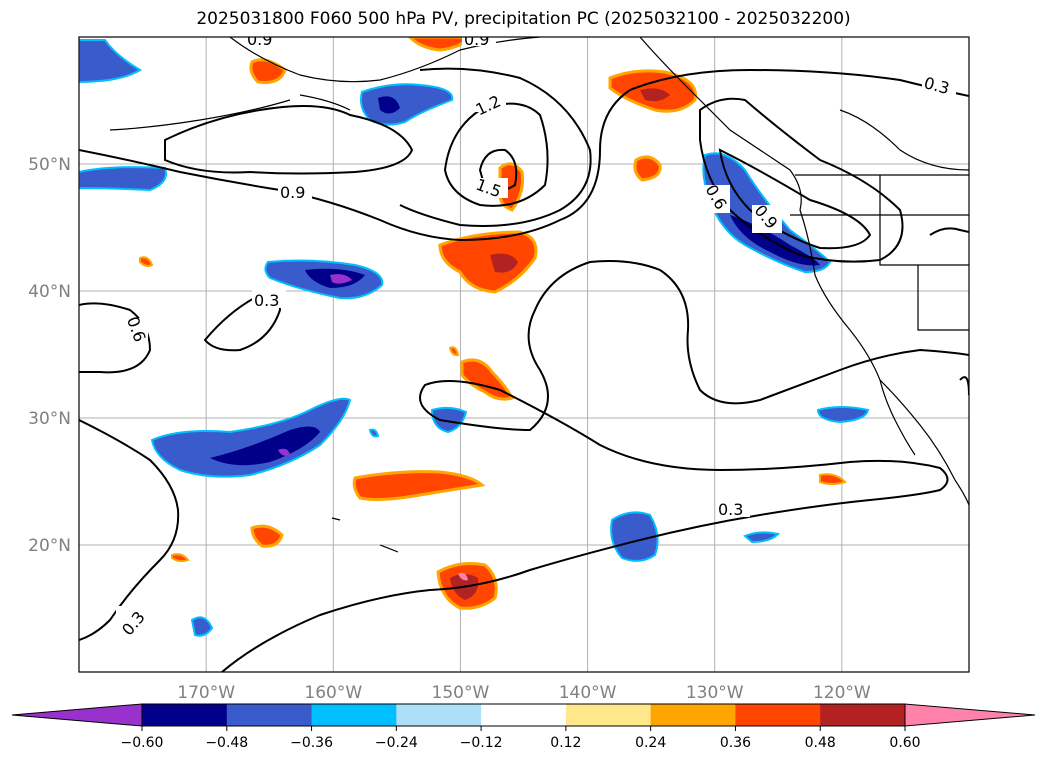  Describe the element at coordinates (481, 743) in the screenshot. I see `colorbar-tick-label: −0.12` at that location.